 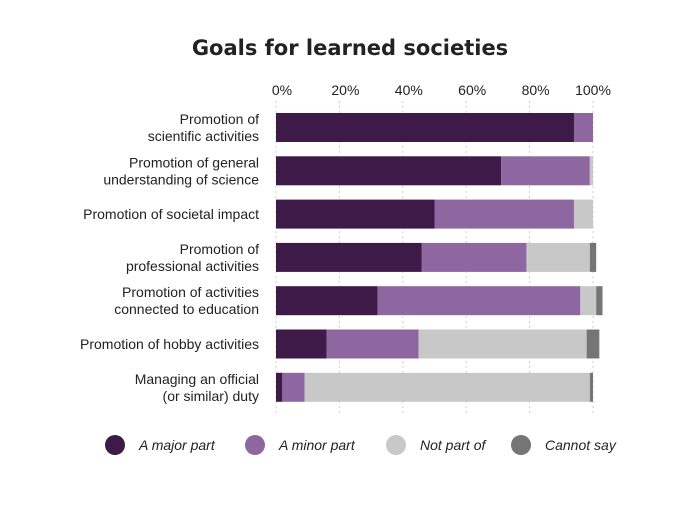 What do you see at coordinates (350, 48) in the screenshot?
I see `chart-title: Goals for learned societies` at bounding box center [350, 48].